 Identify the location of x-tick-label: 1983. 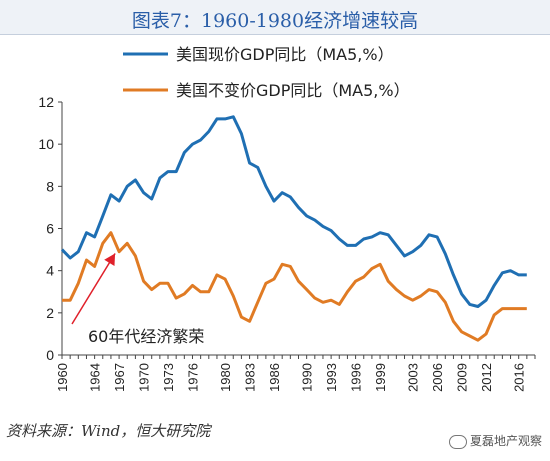
(250, 377).